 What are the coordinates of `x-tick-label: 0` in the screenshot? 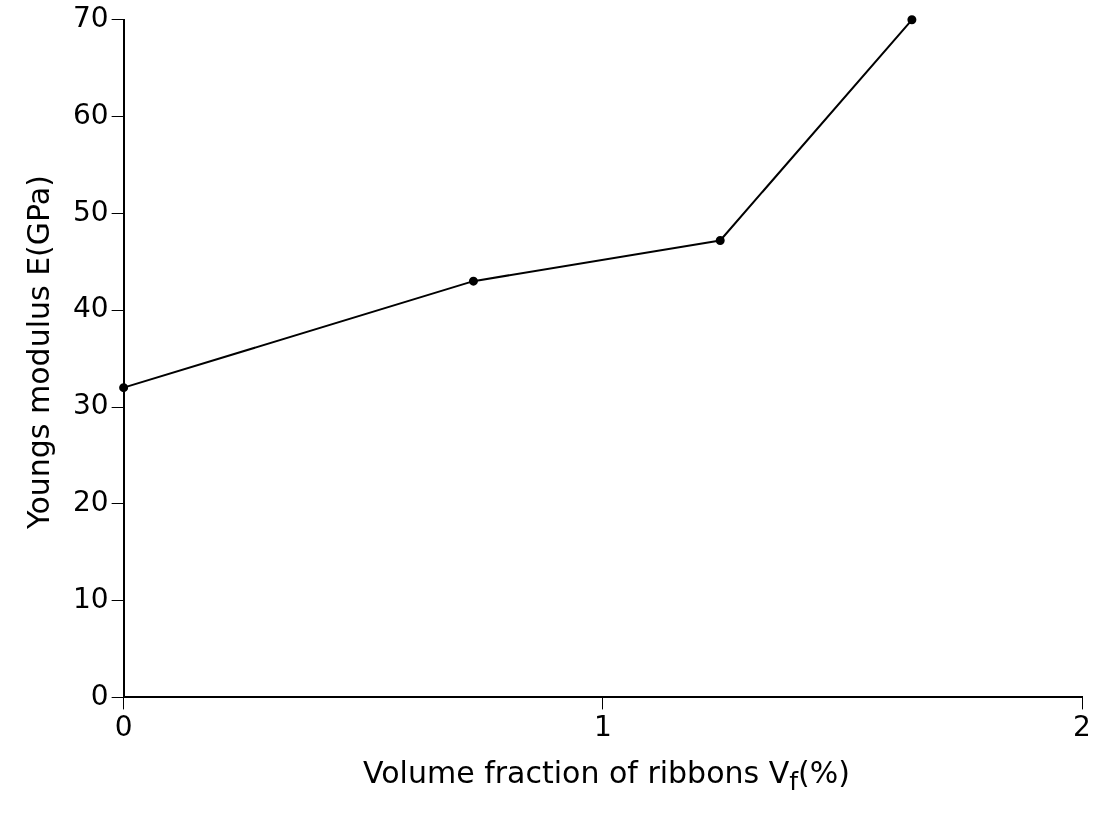 It's located at (123, 727).